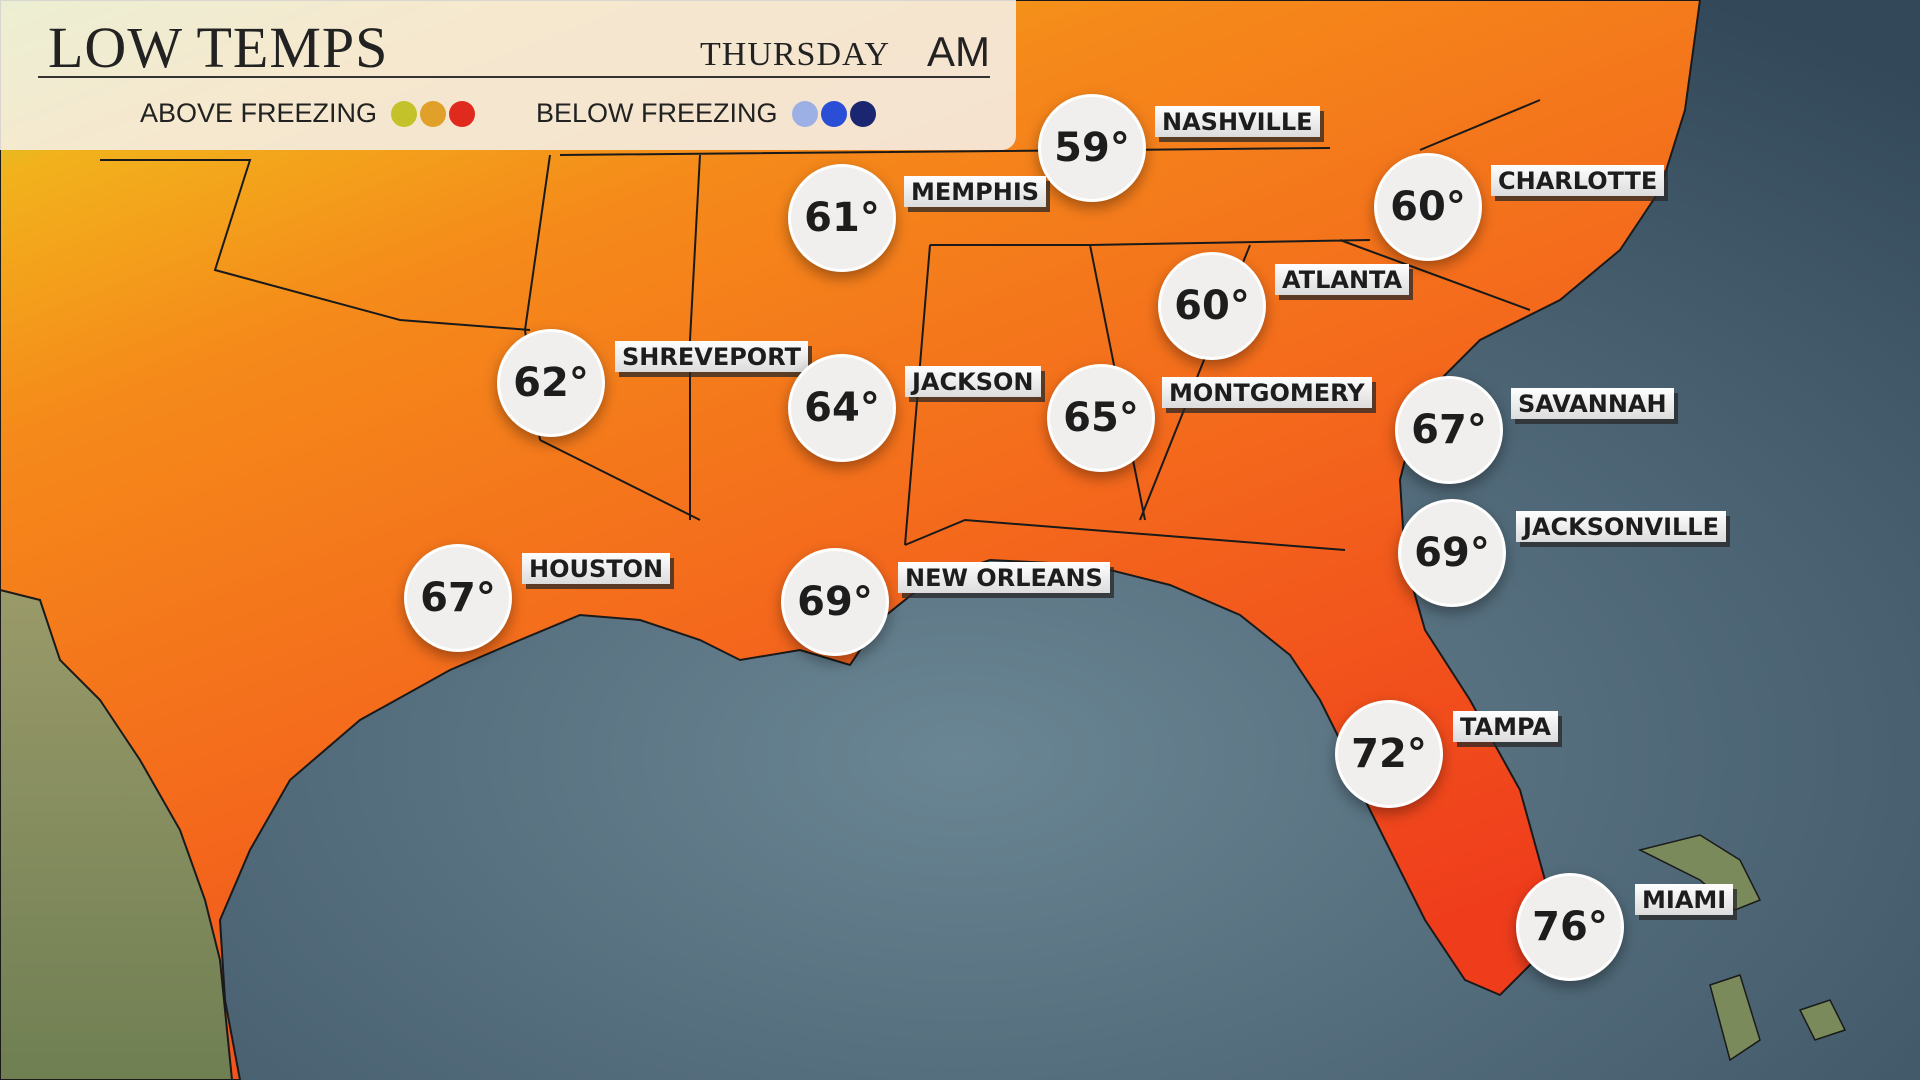  I want to click on city-label: JACKSONVILLE, so click(1621, 526).